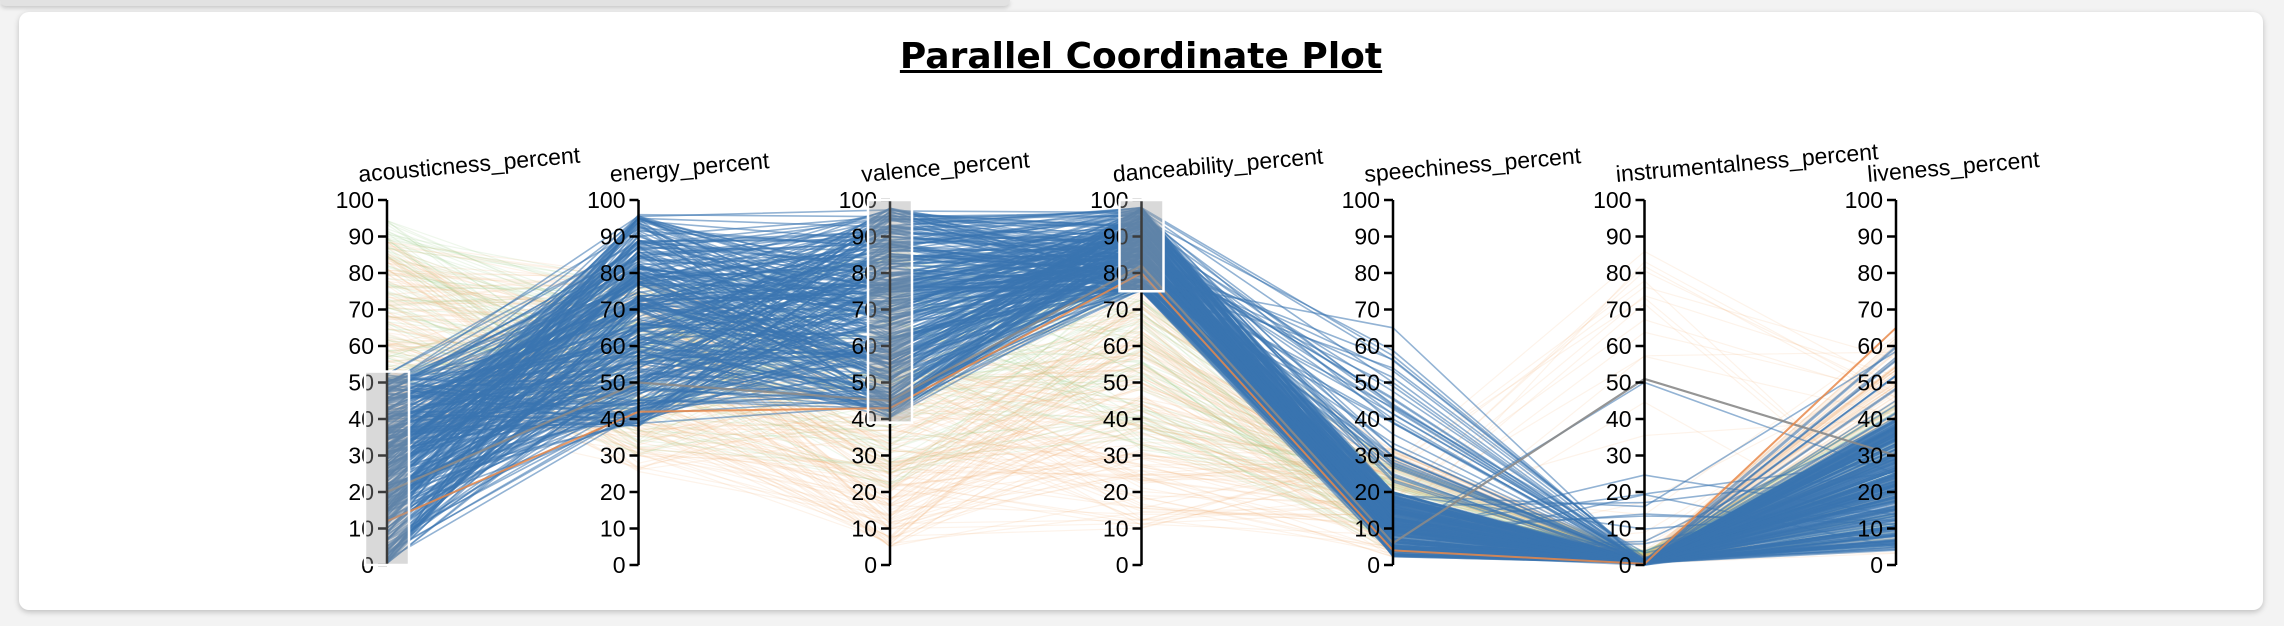 The height and width of the screenshot is (626, 2284). What do you see at coordinates (1472, 164) in the screenshot?
I see `axis-label: speechiness_percent` at bounding box center [1472, 164].